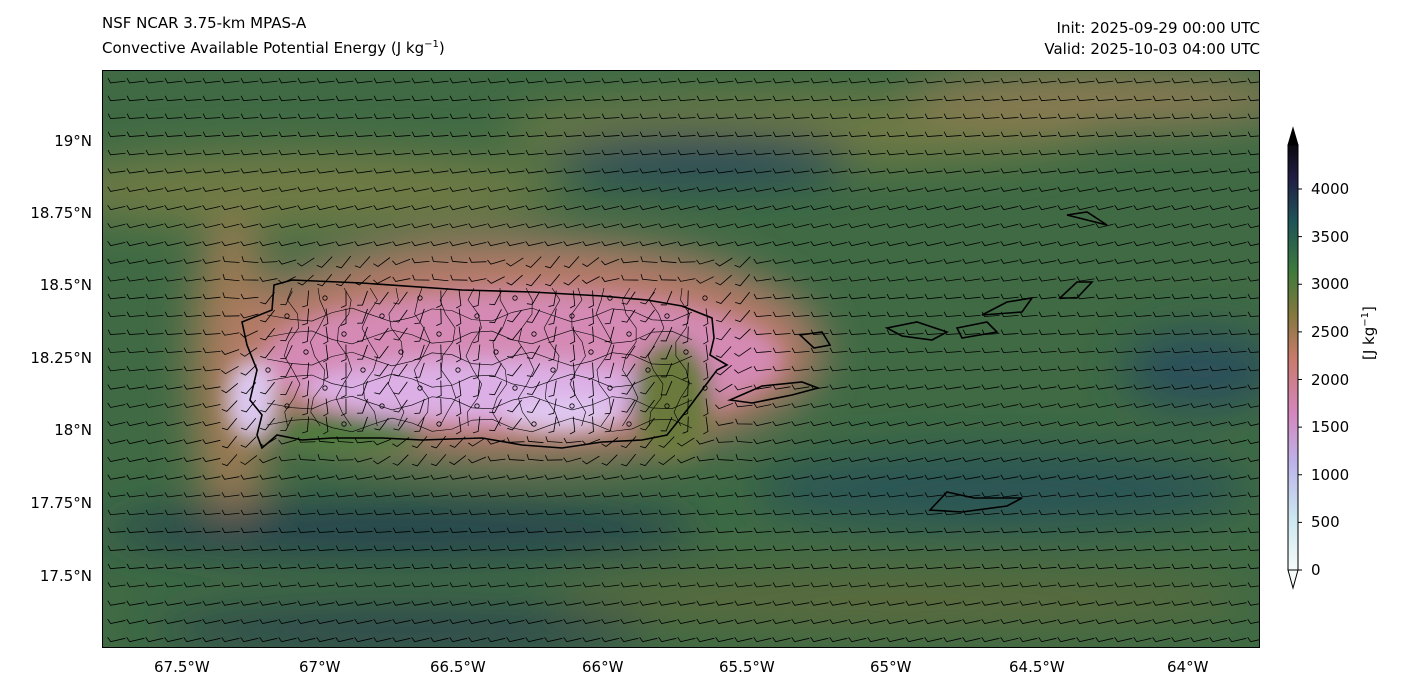  I want to click on calm-wind-circle, so click(344, 424).